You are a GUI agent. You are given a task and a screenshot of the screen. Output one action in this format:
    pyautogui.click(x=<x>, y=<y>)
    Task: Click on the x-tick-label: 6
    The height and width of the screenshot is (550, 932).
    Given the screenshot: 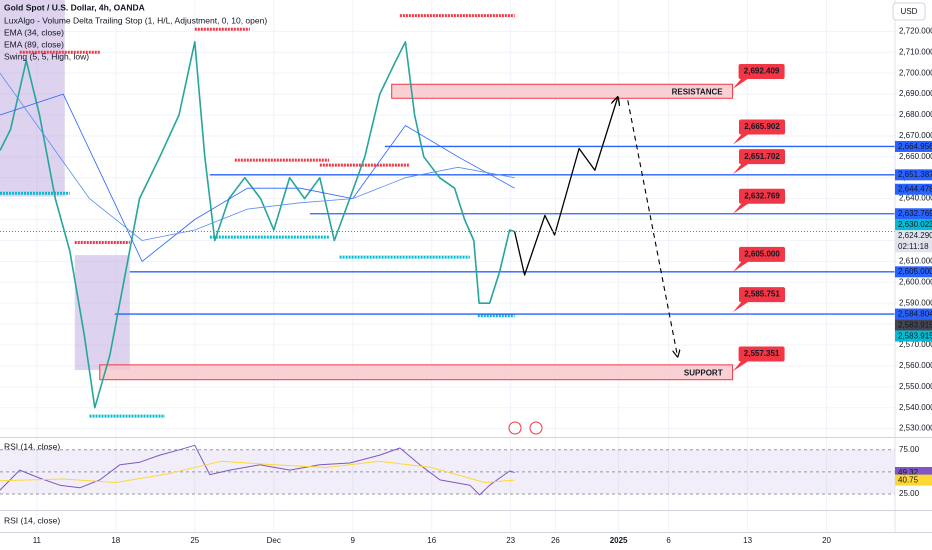 What is the action you would take?
    pyautogui.click(x=668, y=540)
    